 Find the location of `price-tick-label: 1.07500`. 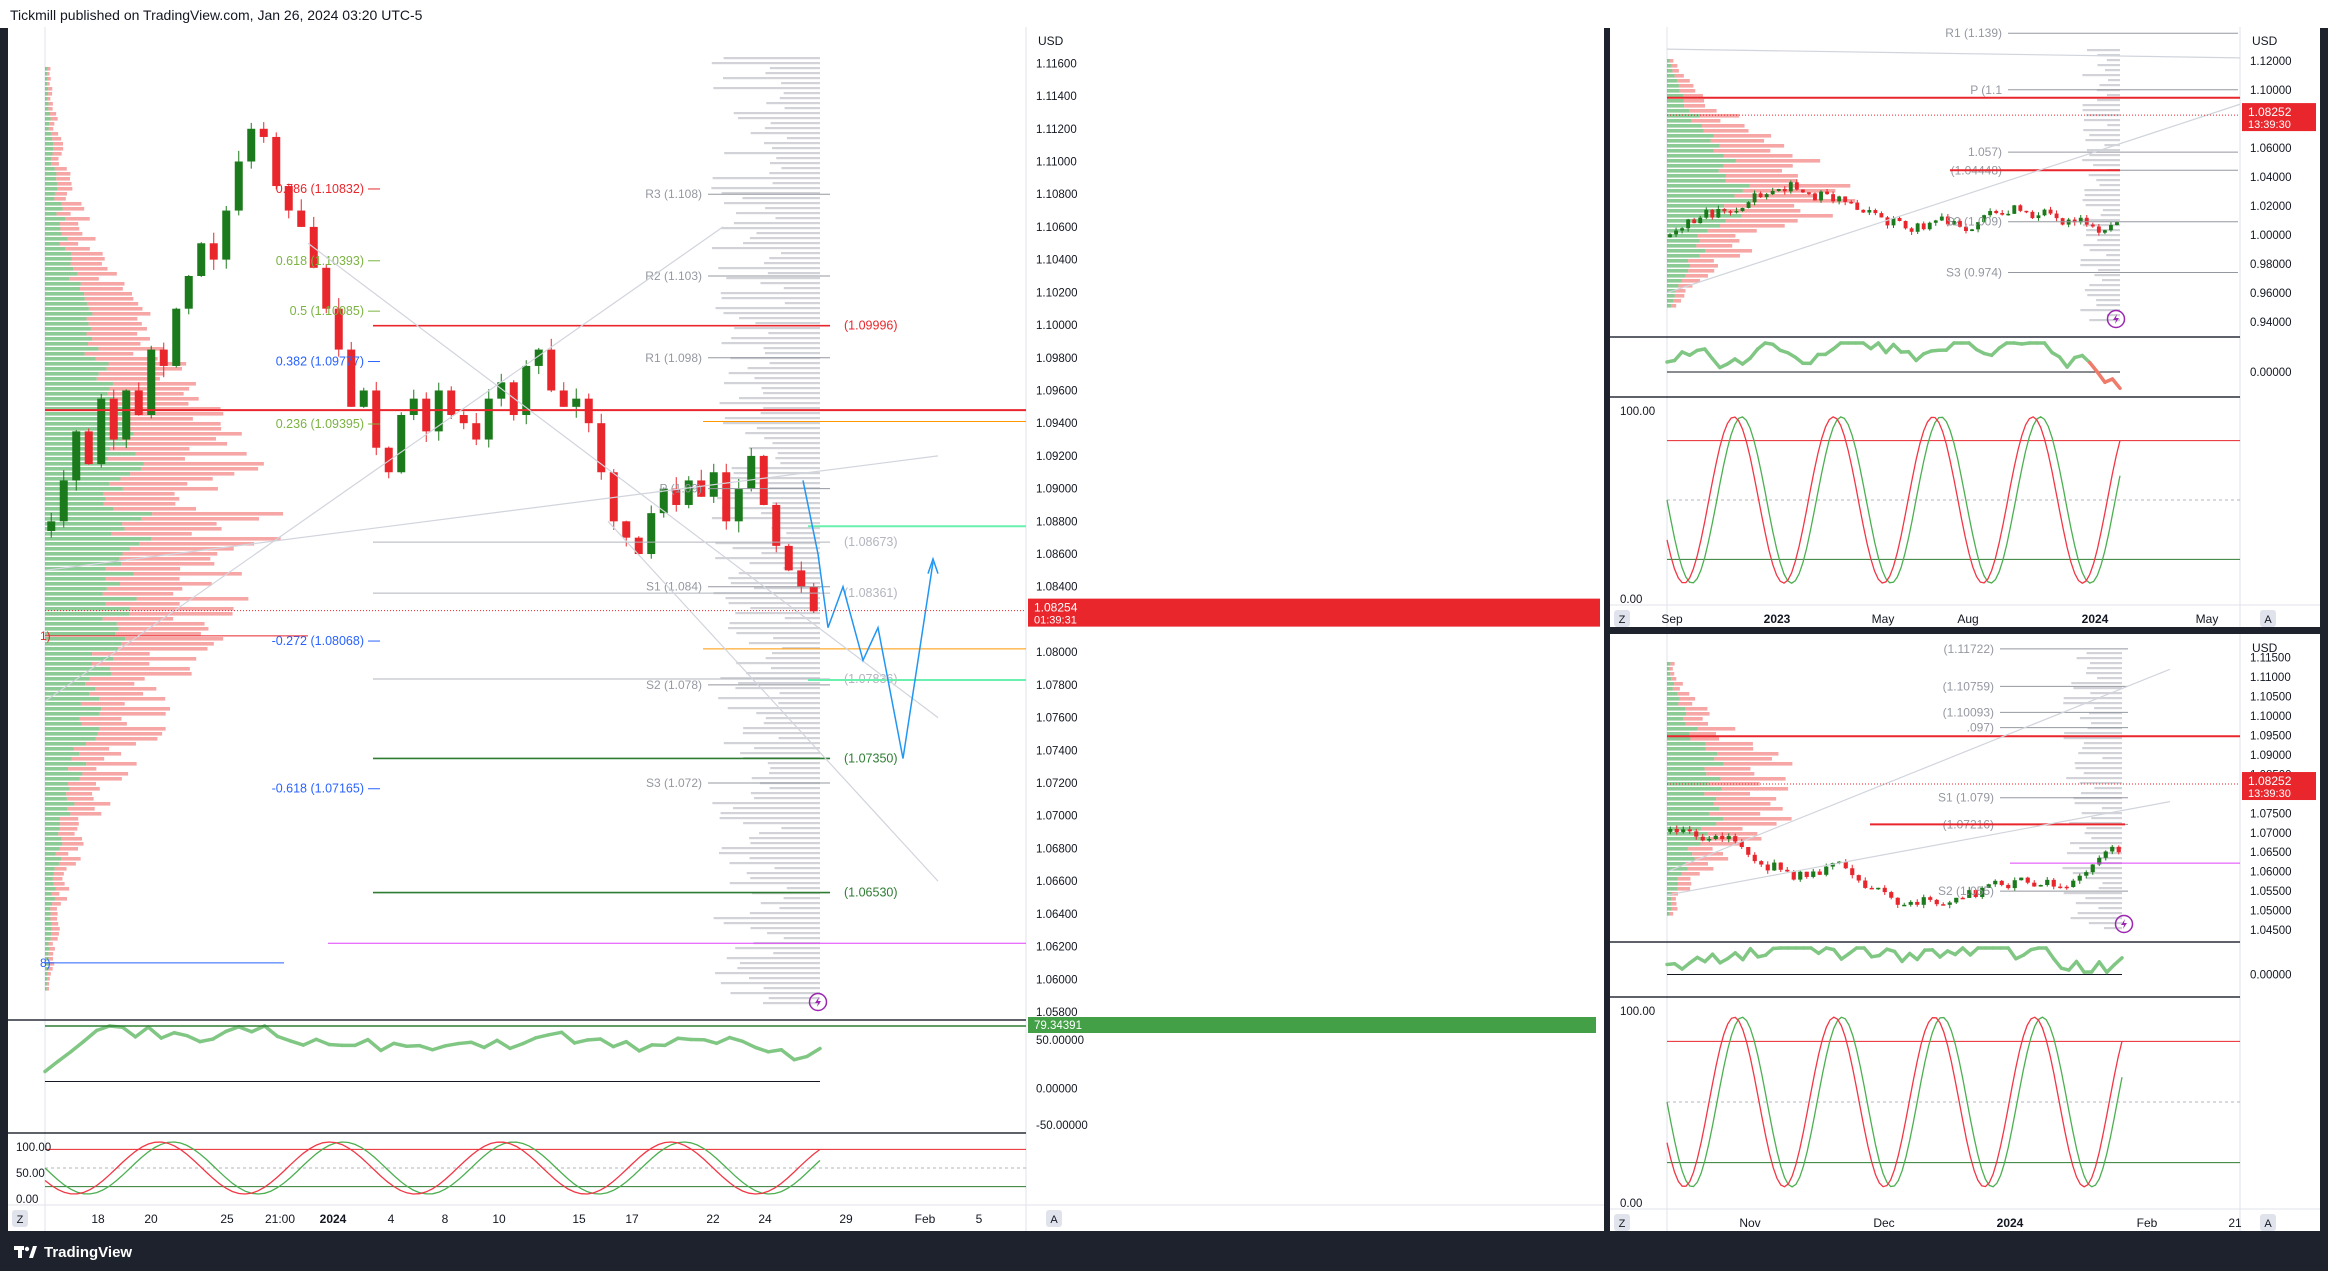

price-tick-label: 1.07500 is located at coordinates (2271, 814).